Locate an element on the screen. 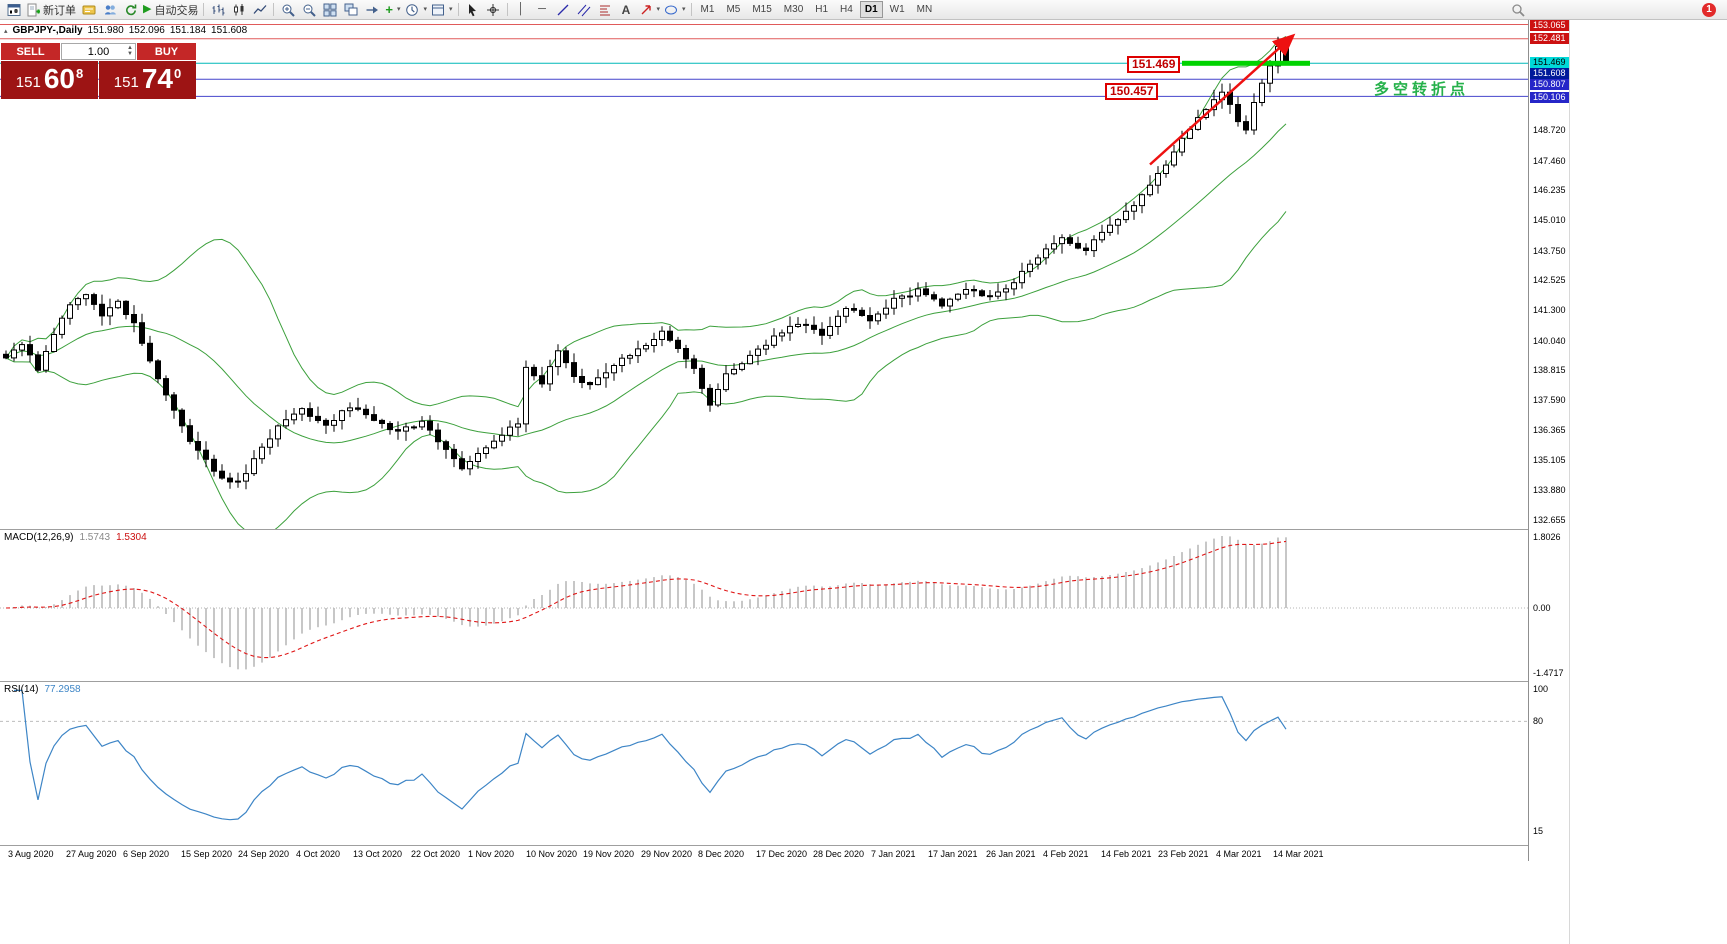 The image size is (1727, 944). price-annotation-pivot: 150.457 is located at coordinates (1132, 91).